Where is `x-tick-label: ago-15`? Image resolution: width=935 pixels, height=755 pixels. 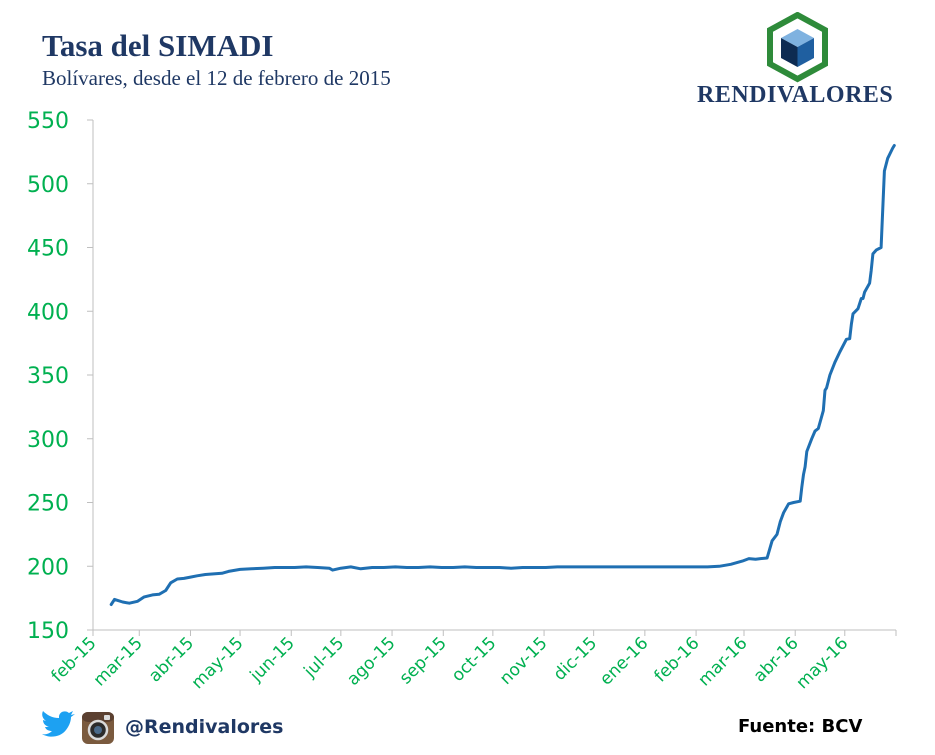 x-tick-label: ago-15 is located at coordinates (371, 661).